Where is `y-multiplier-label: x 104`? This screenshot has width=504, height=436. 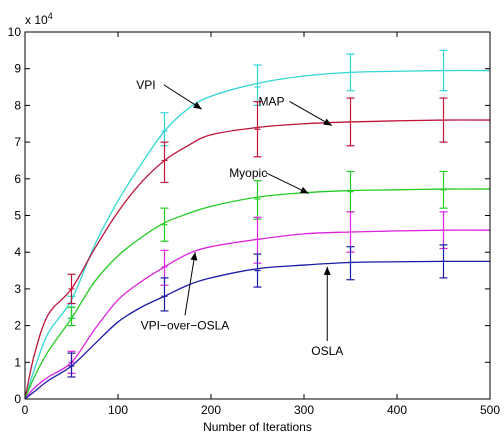
y-multiplier-label: x 104 is located at coordinates (39, 19).